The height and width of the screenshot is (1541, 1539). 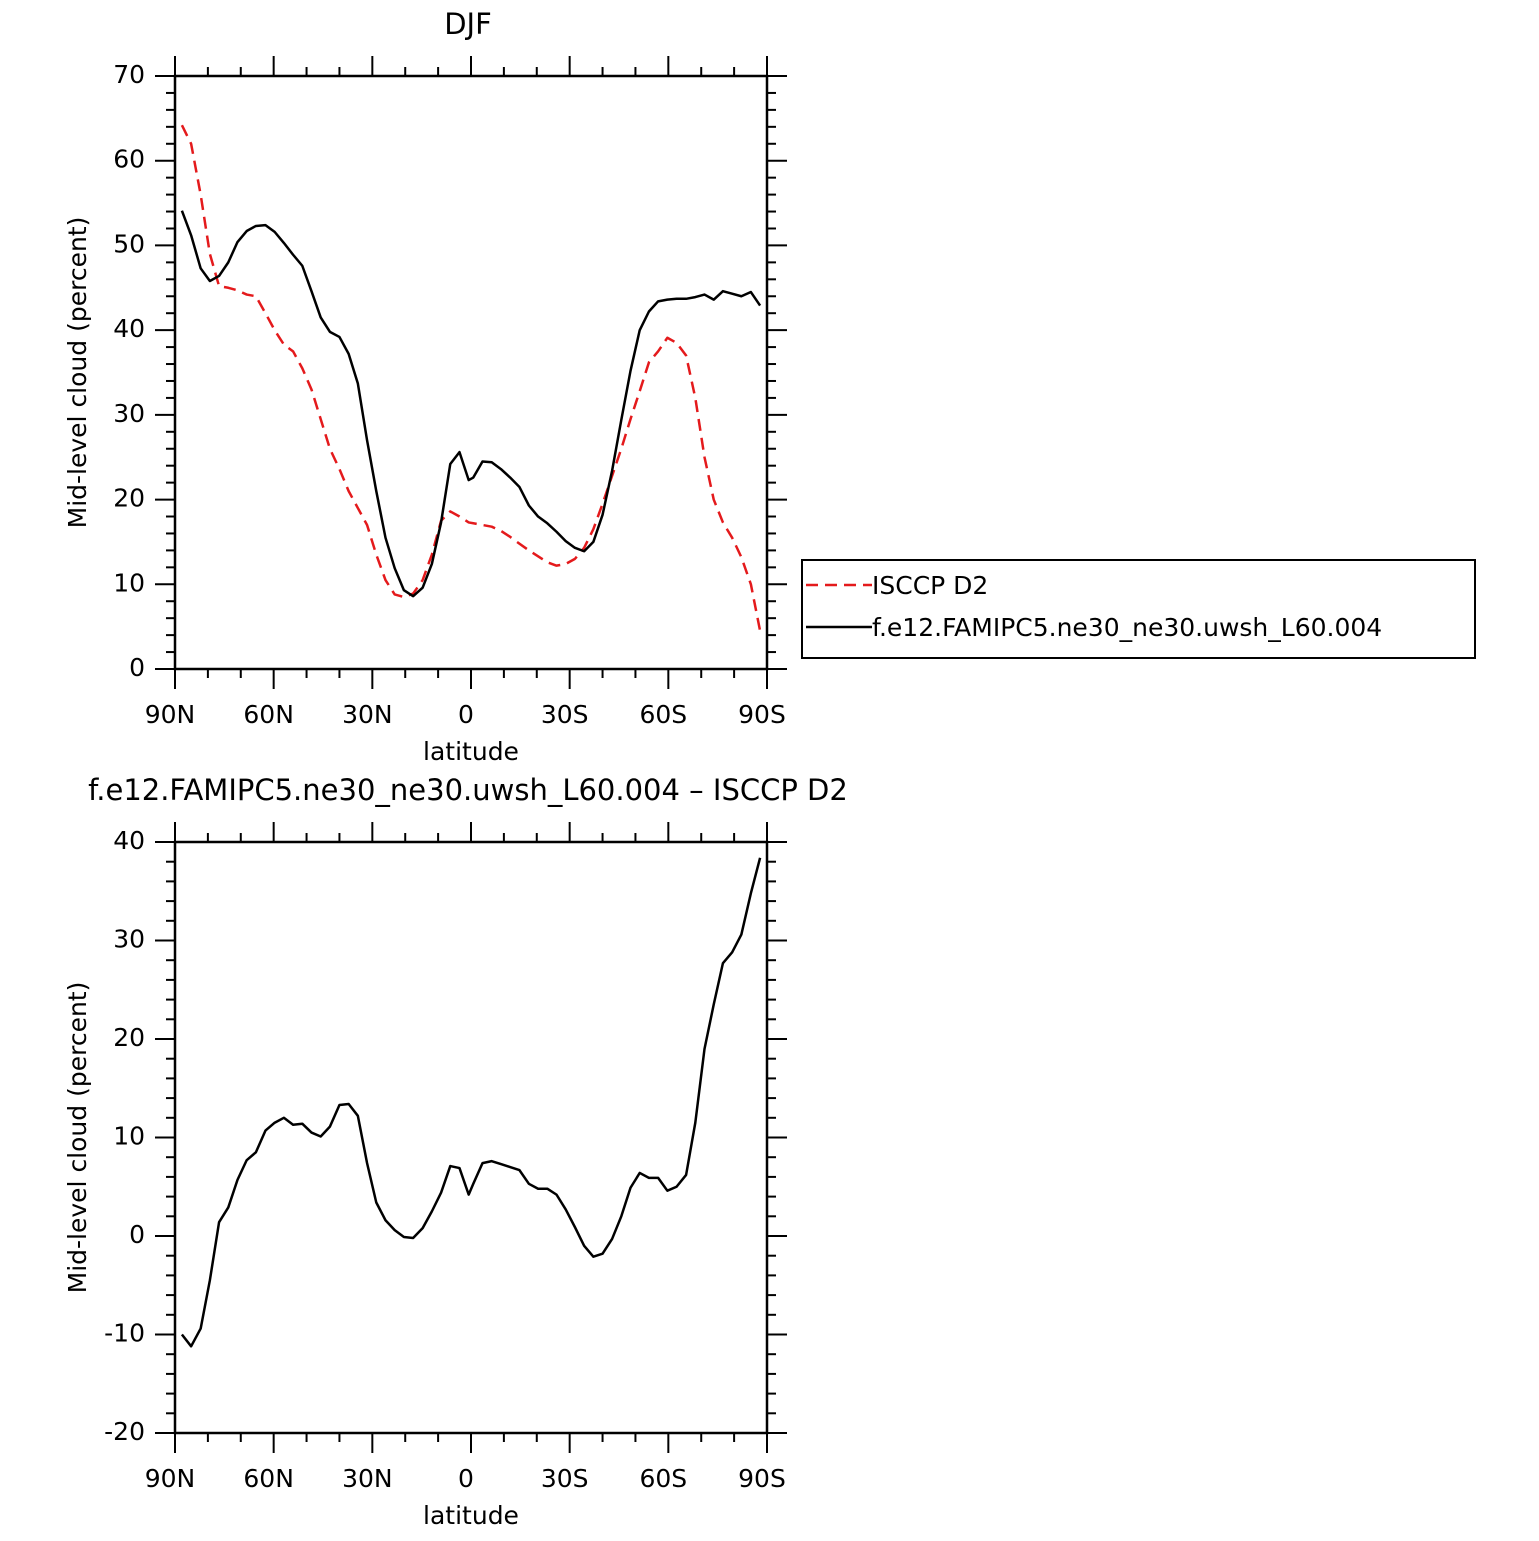 What do you see at coordinates (930, 585) in the screenshot?
I see `legend-label: ISCCP D2` at bounding box center [930, 585].